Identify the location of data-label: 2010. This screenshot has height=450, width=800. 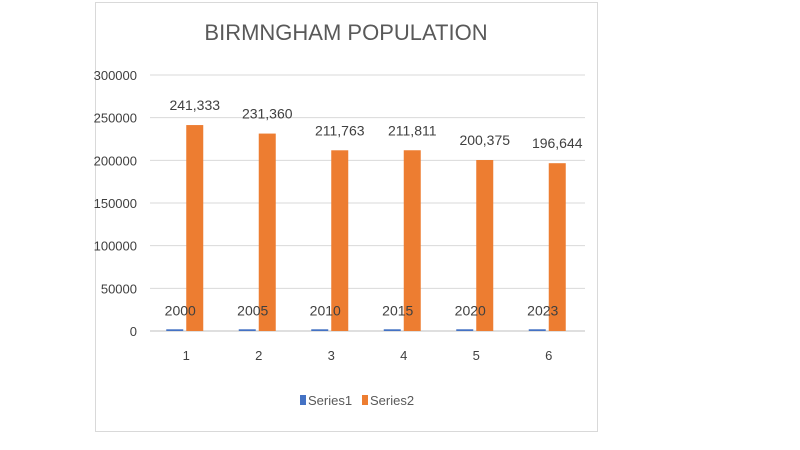
(325, 310).